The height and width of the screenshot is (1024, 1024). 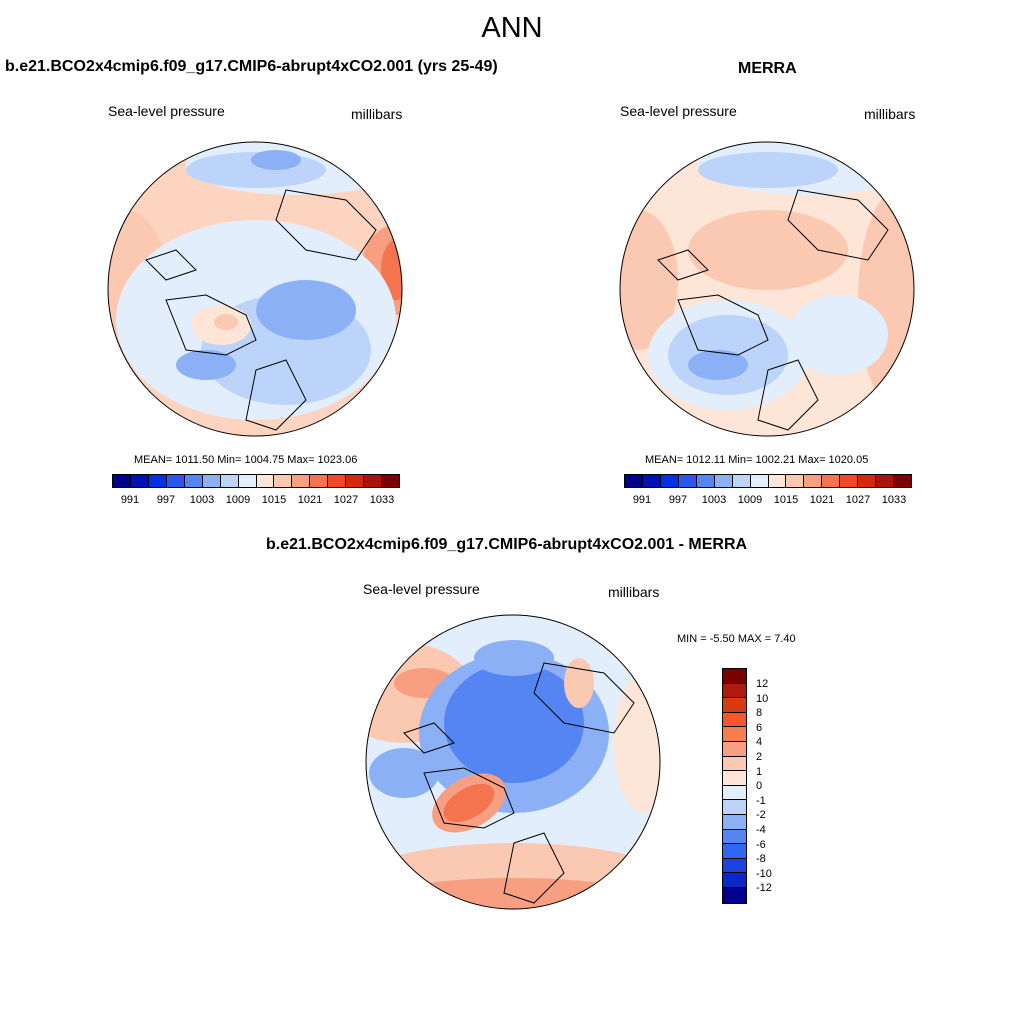 What do you see at coordinates (767, 289) in the screenshot?
I see `obs-polar-map` at bounding box center [767, 289].